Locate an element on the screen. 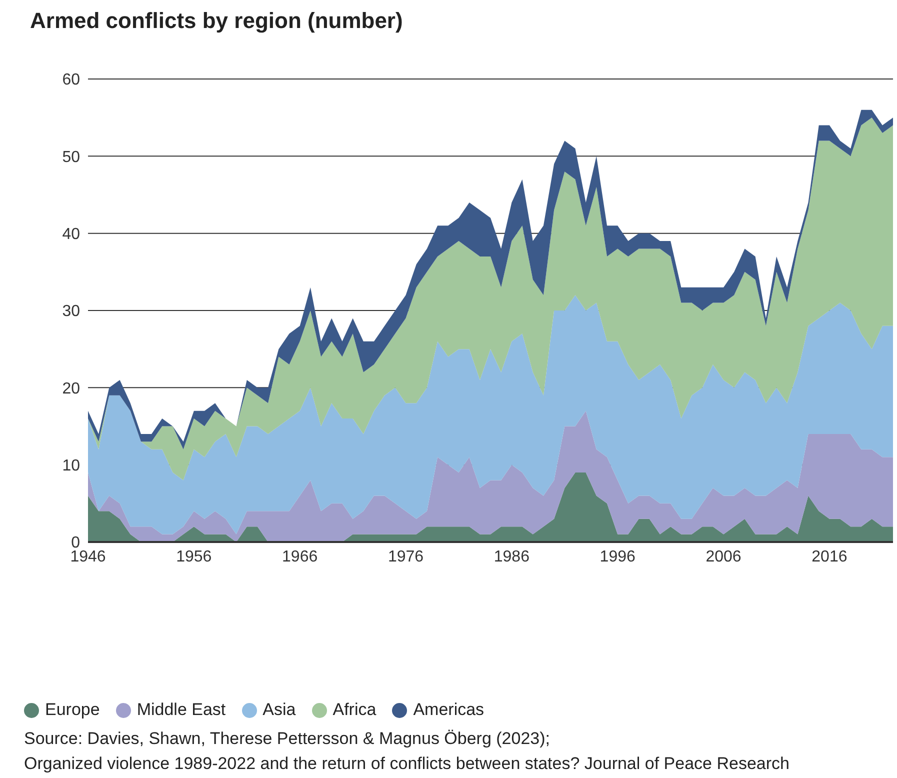 This screenshot has height=778, width=897. x-tick-label: 1986 is located at coordinates (512, 557).